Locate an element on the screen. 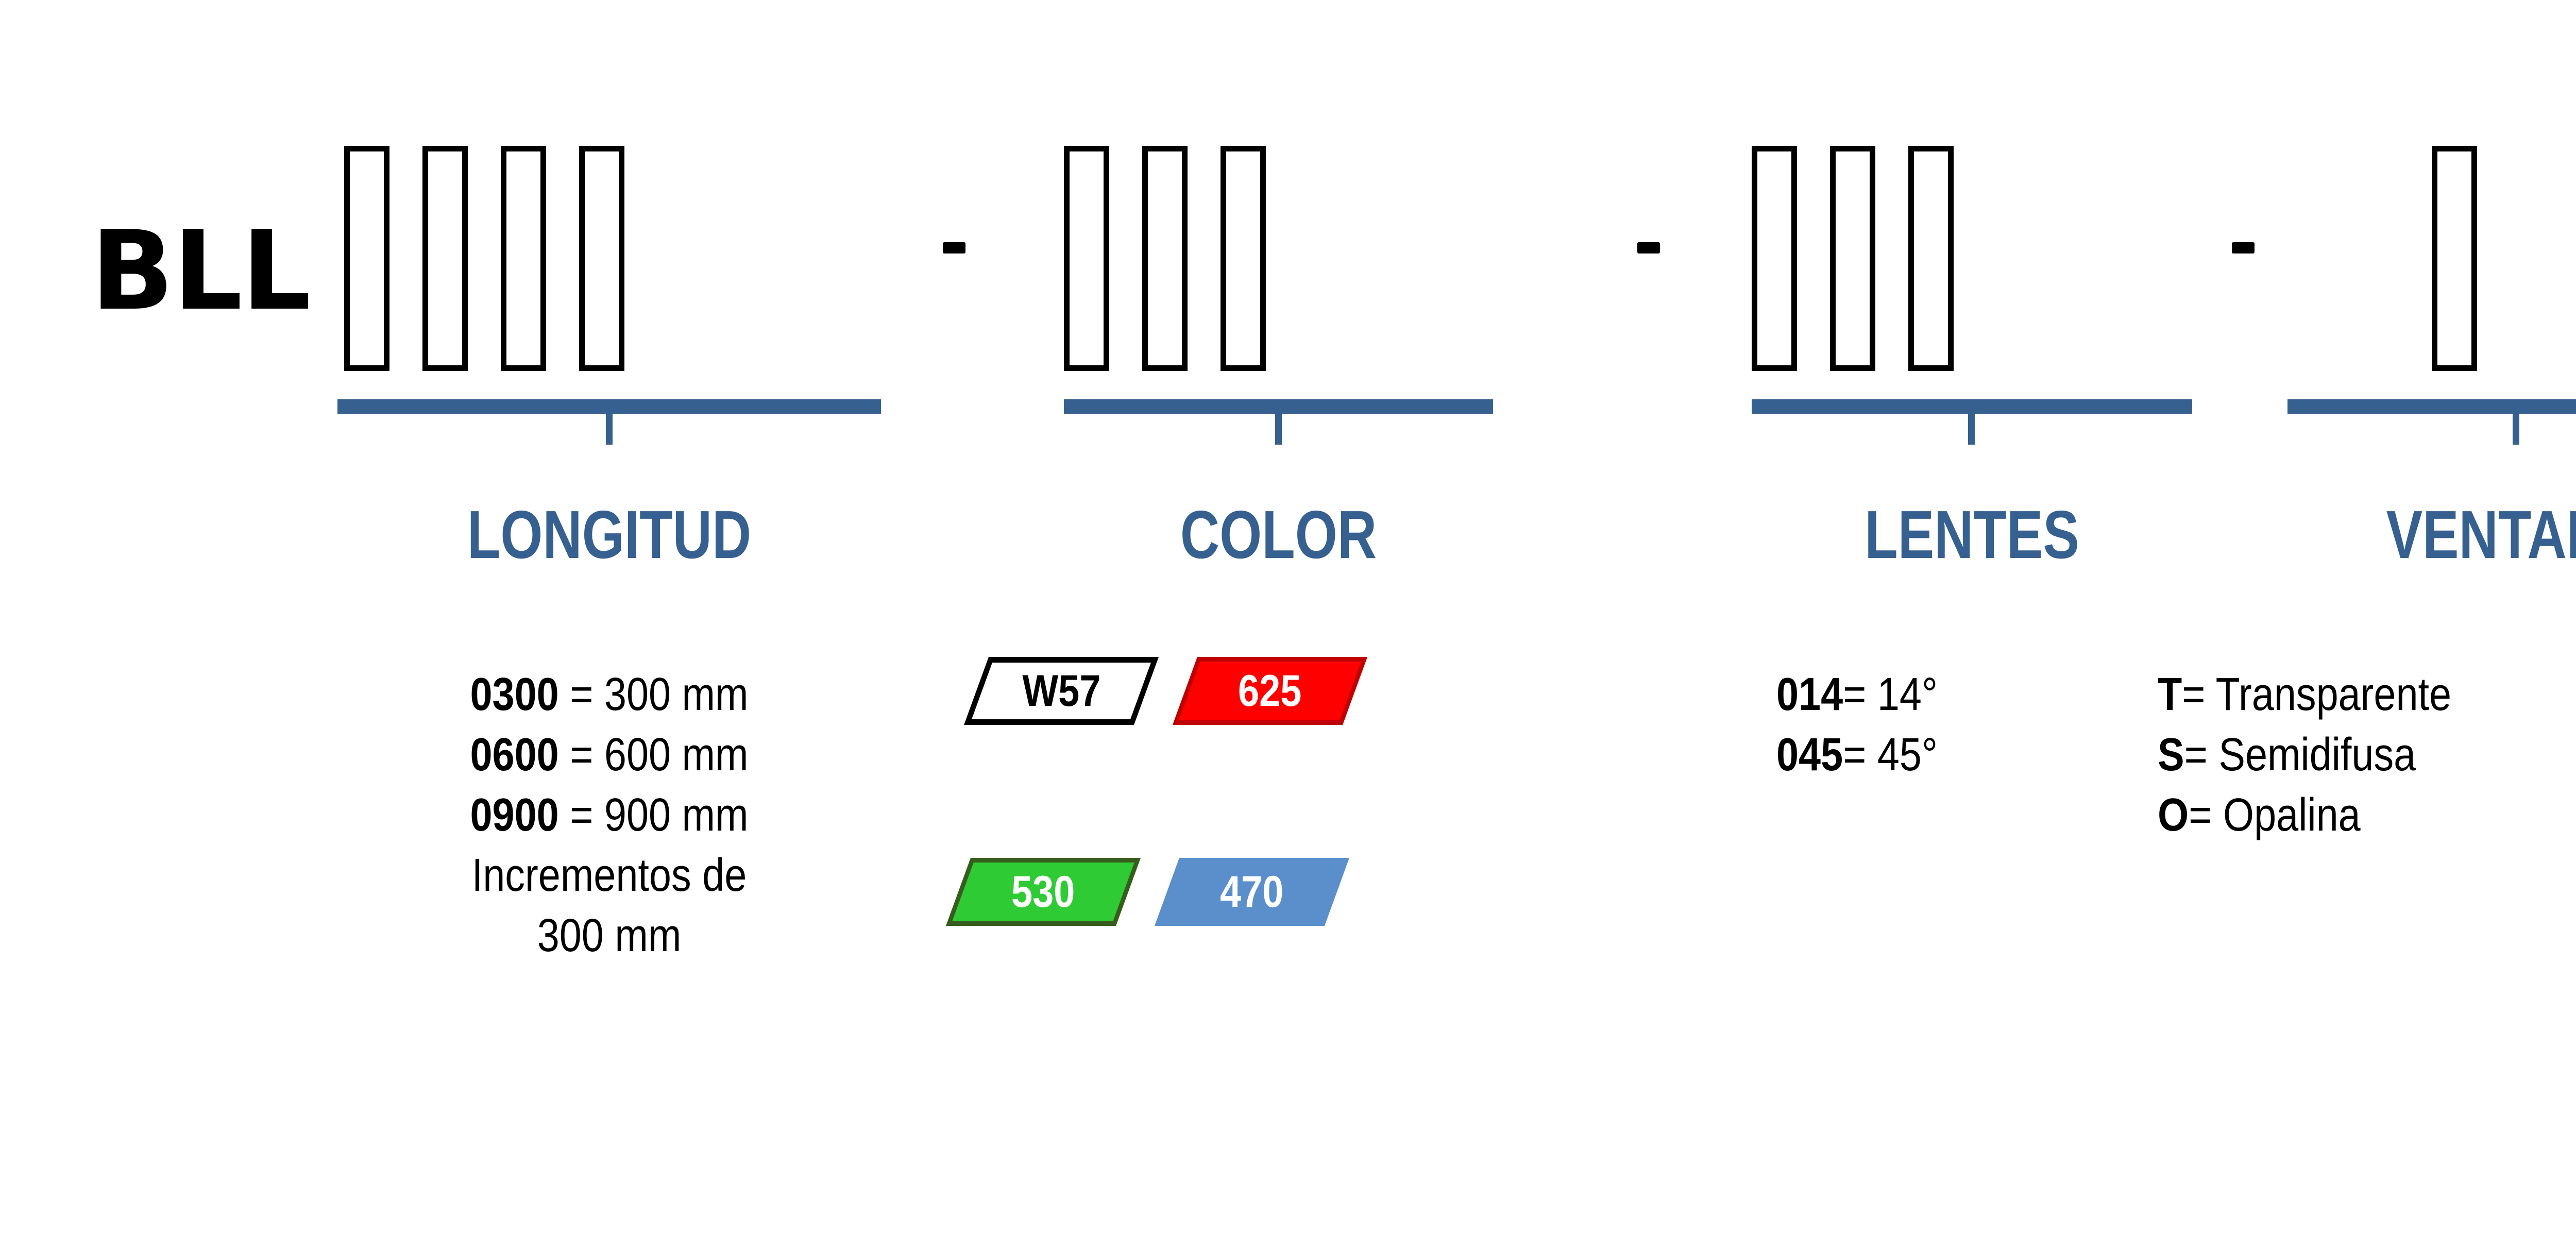 The image size is (2576, 1234). option-value: 14° is located at coordinates (1907, 694).